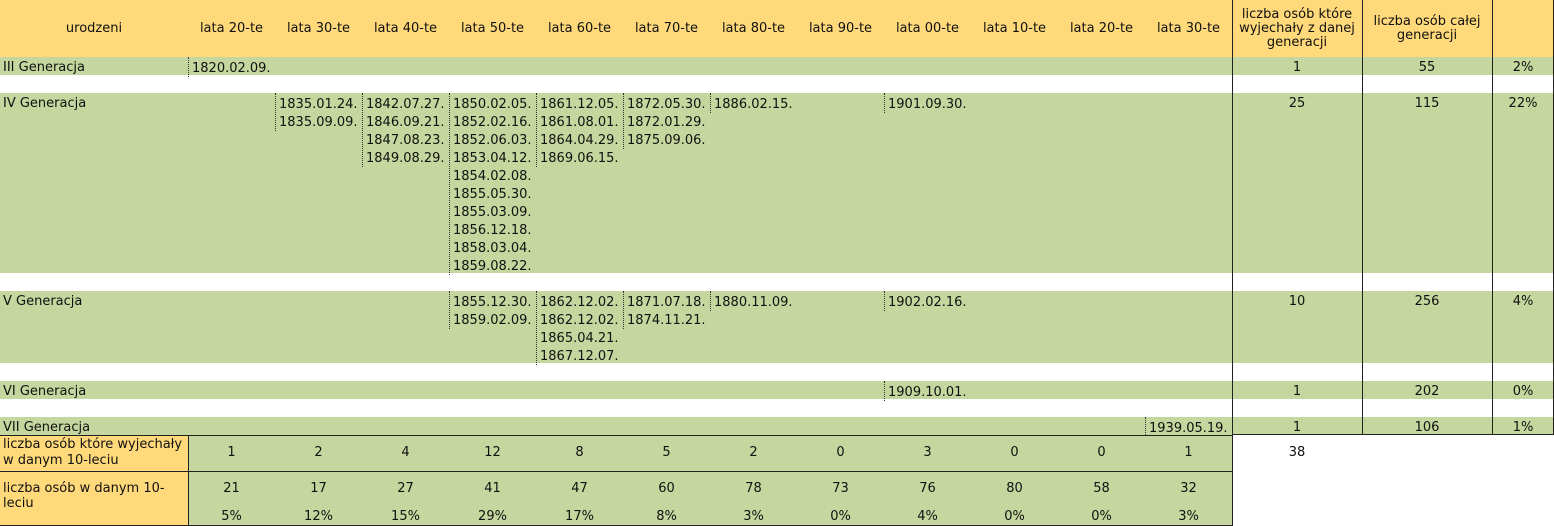 This screenshot has width=1554, height=526. Describe the element at coordinates (666, 320) in the screenshot. I see `birth-date: 1874.11.21.` at that location.